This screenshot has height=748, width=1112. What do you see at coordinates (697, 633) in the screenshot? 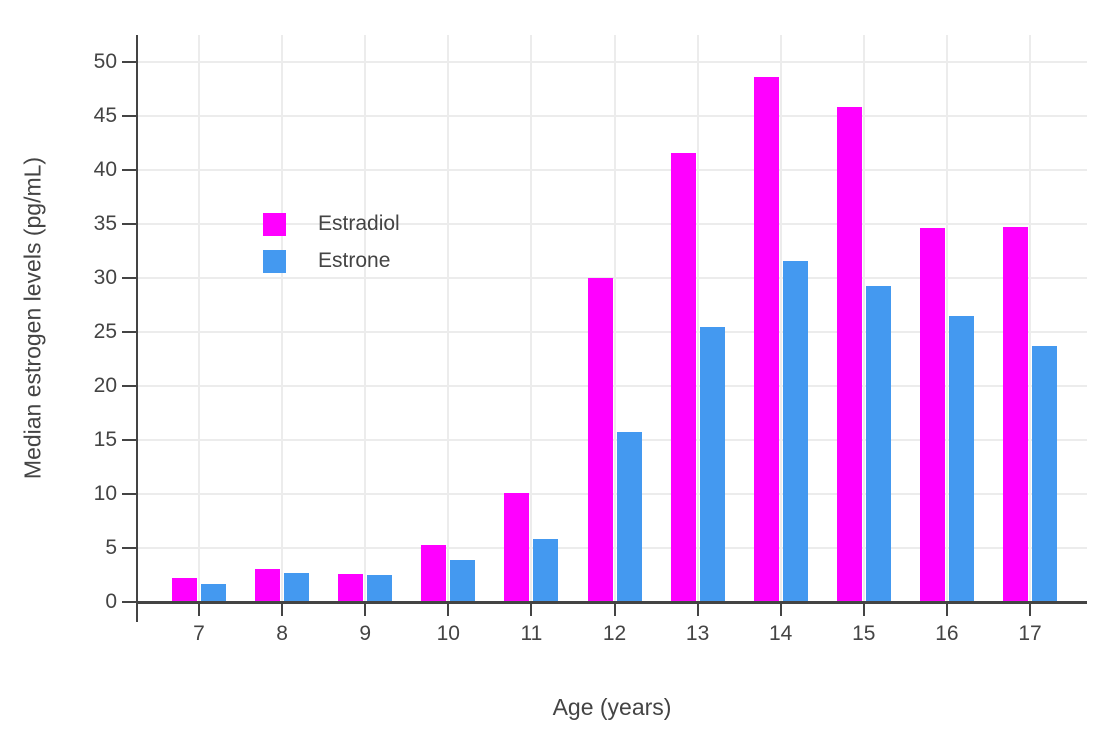
I see `x-tick-label-13: 13` at bounding box center [697, 633].